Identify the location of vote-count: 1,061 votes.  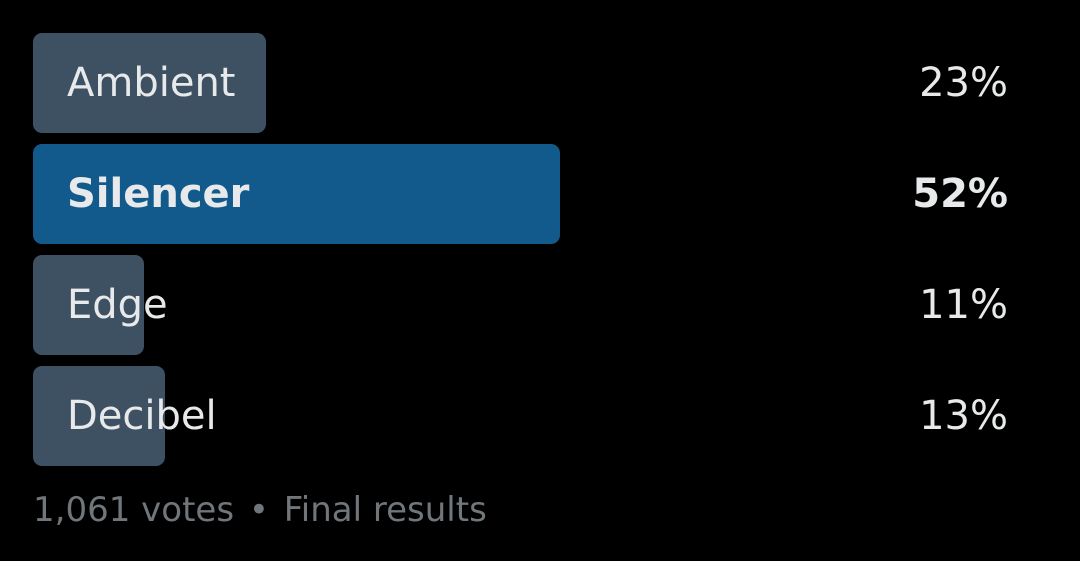
(134, 510).